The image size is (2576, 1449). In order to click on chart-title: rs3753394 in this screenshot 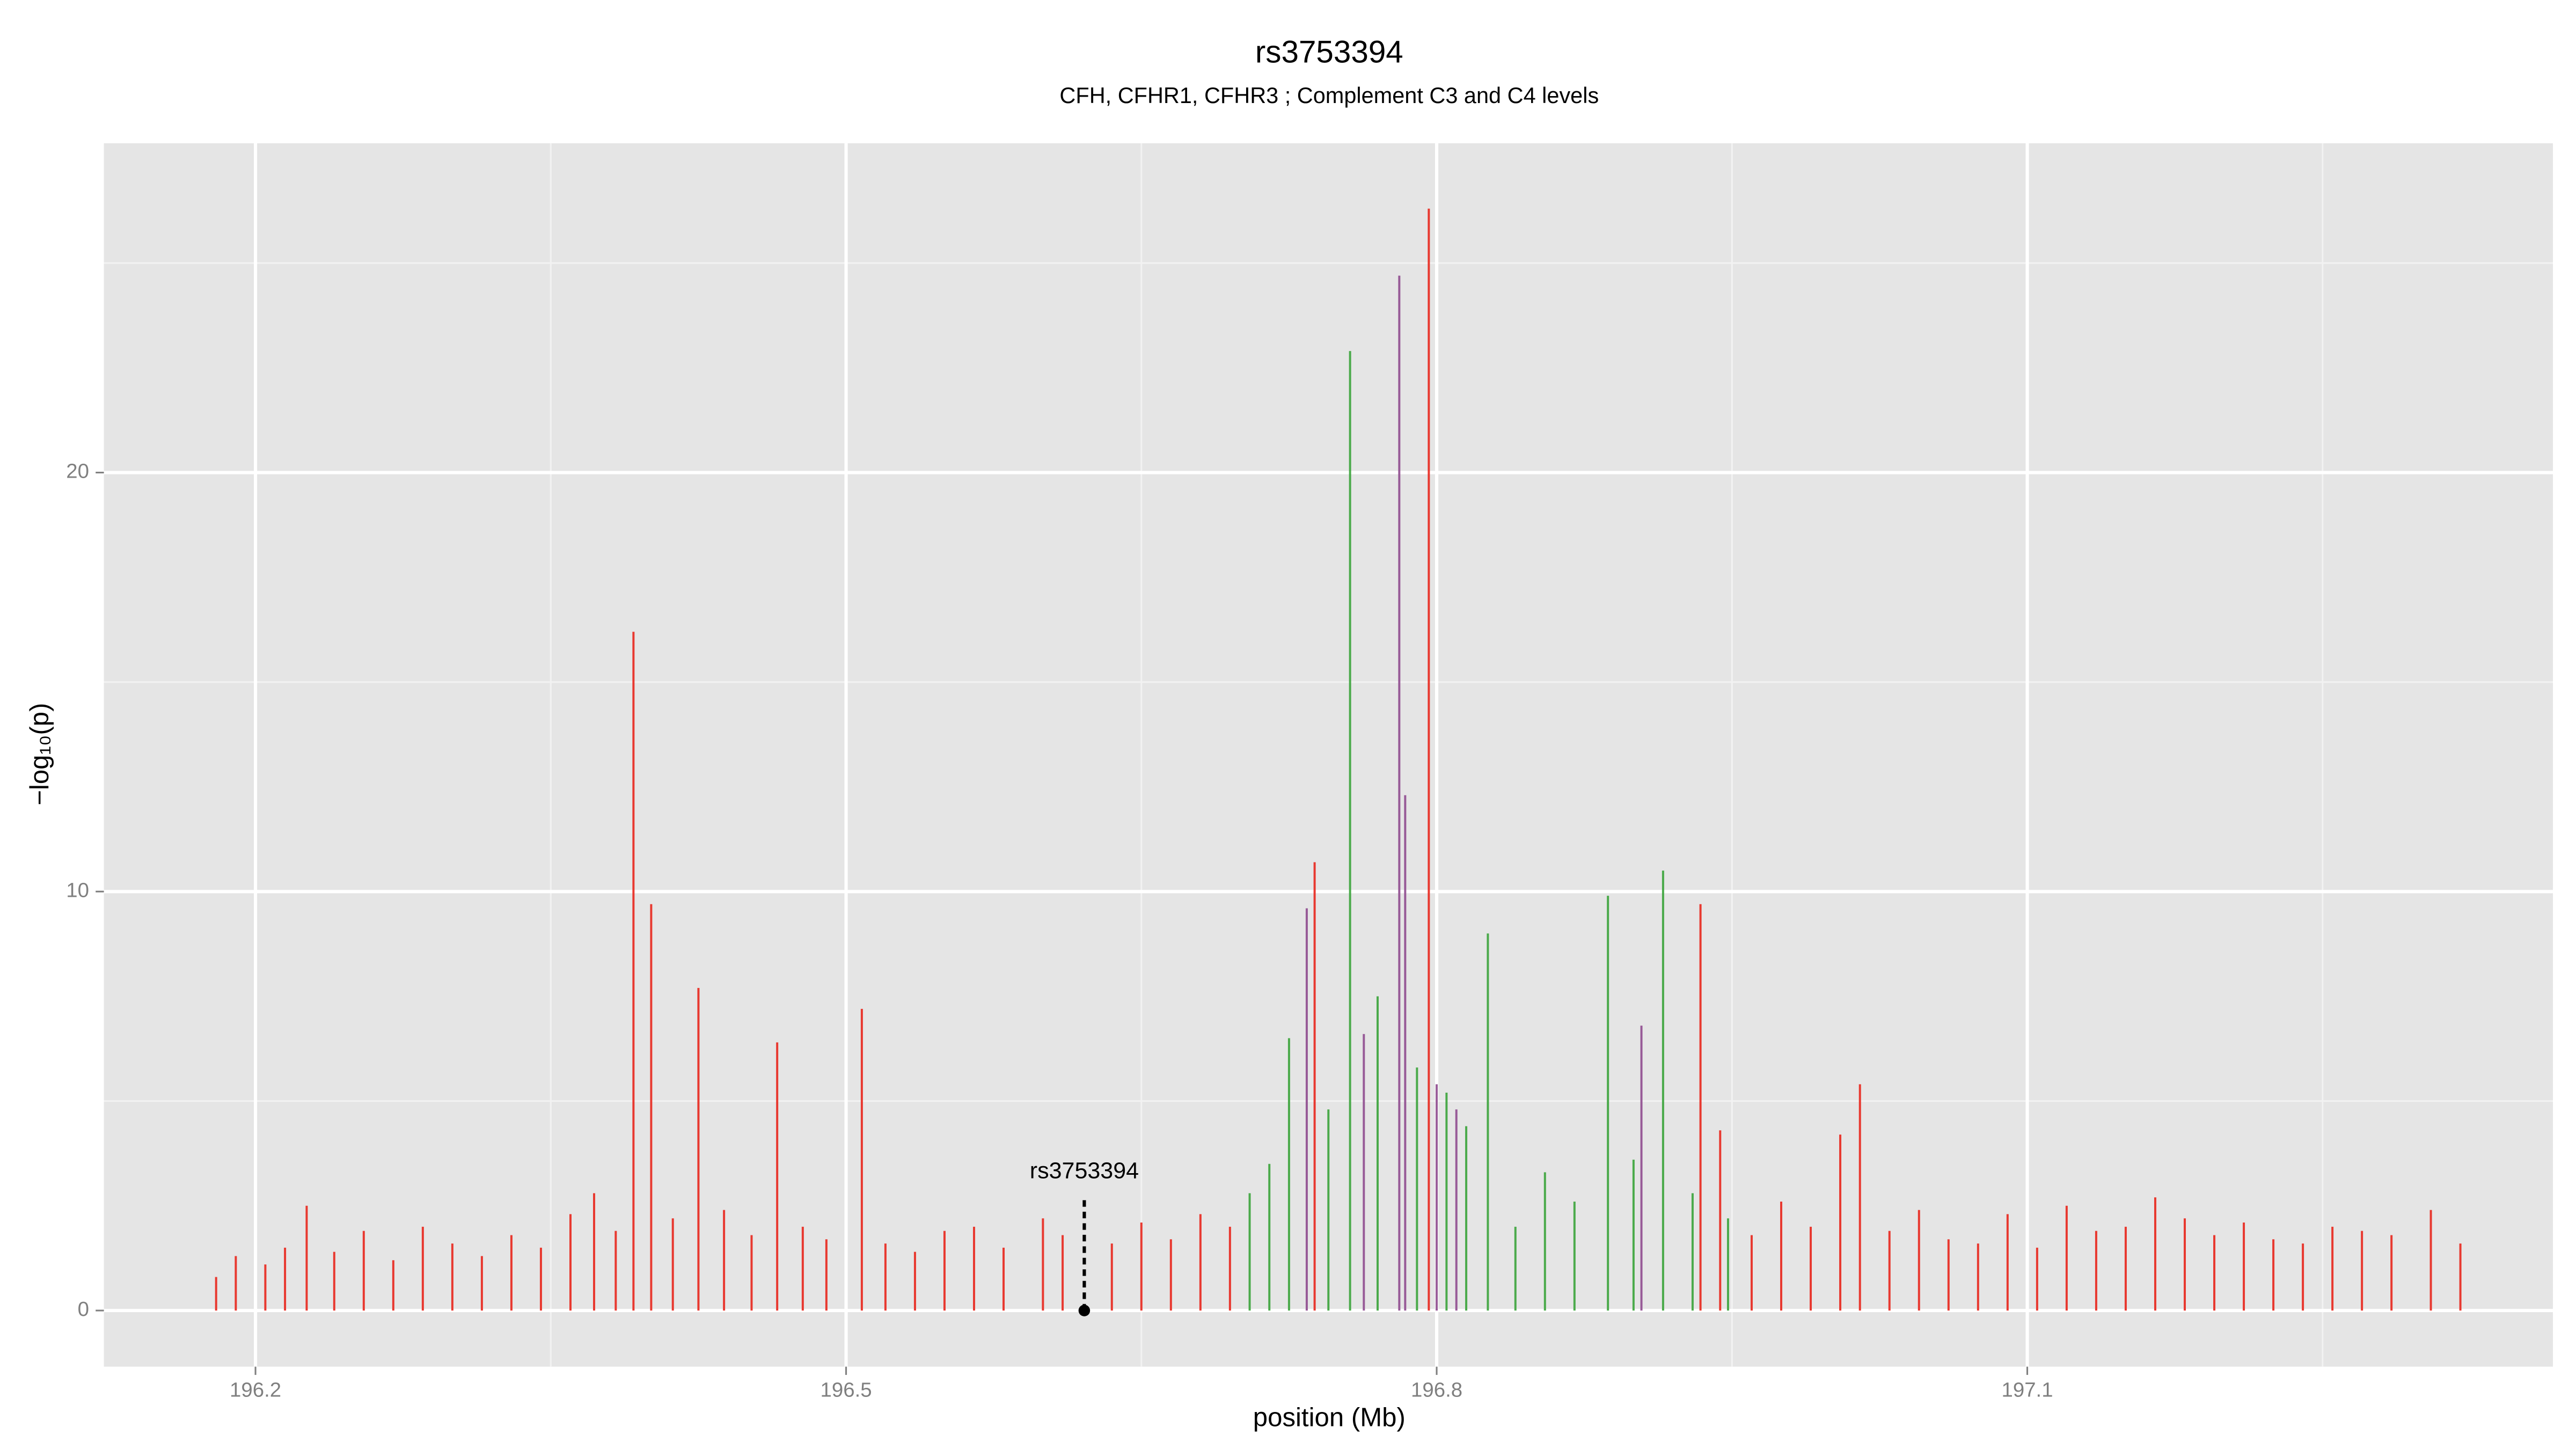, I will do `click(1329, 52)`.